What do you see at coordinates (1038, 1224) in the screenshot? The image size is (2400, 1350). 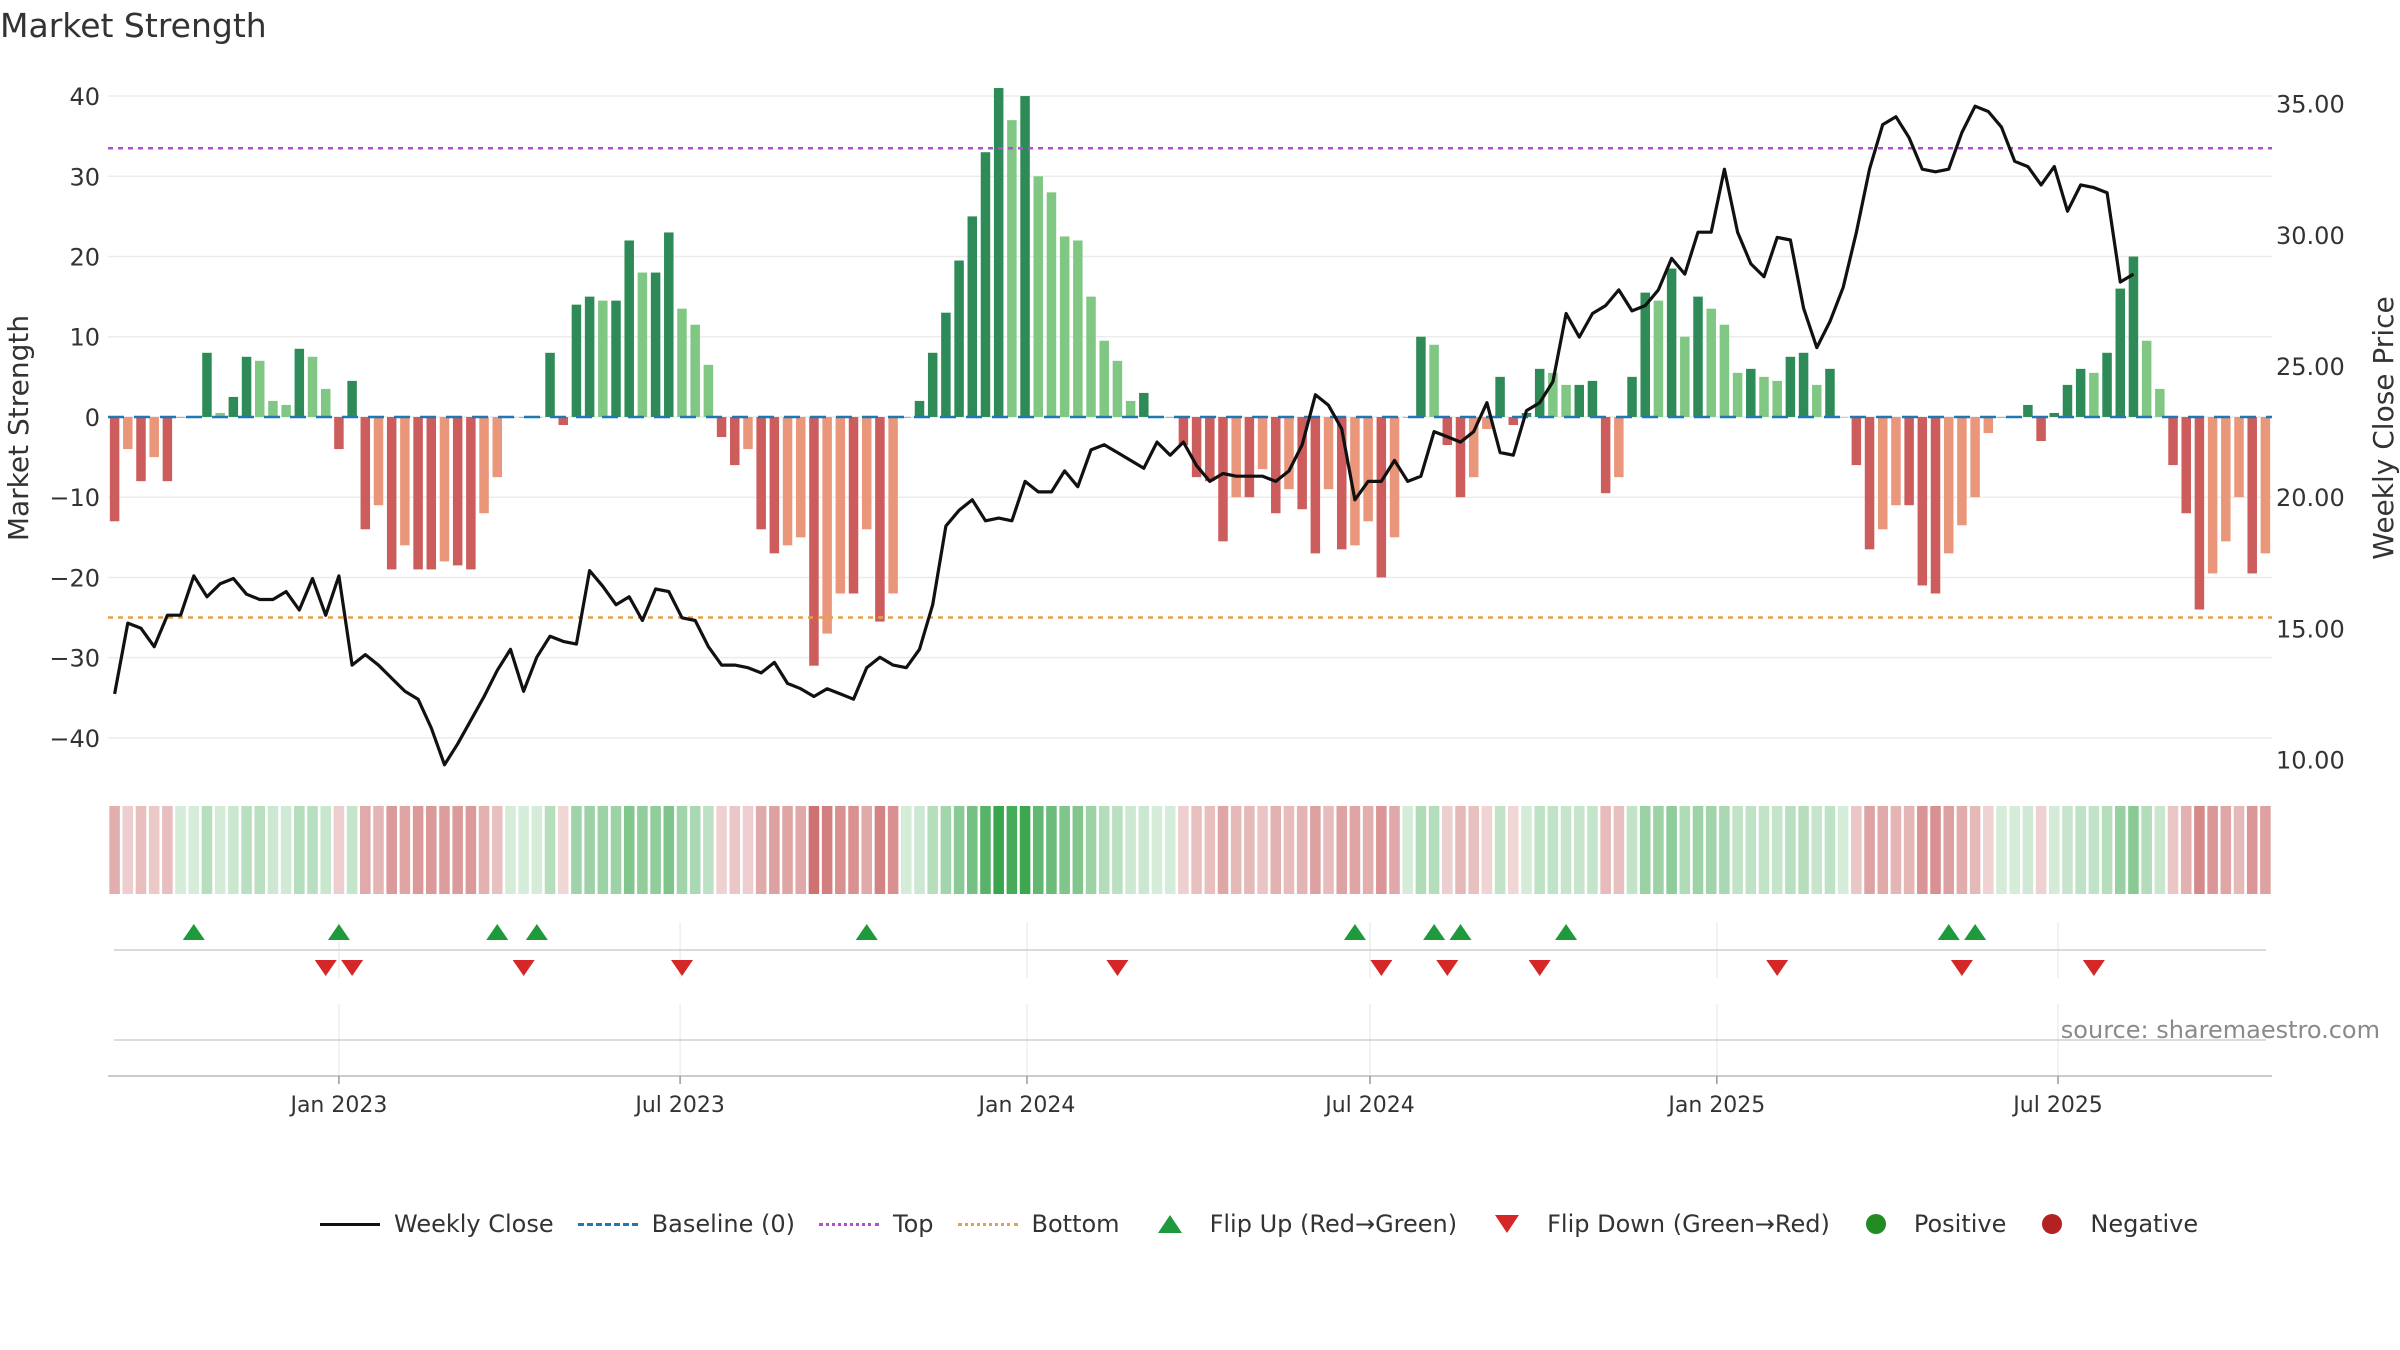 I see `legend-bottom: Bottom` at bounding box center [1038, 1224].